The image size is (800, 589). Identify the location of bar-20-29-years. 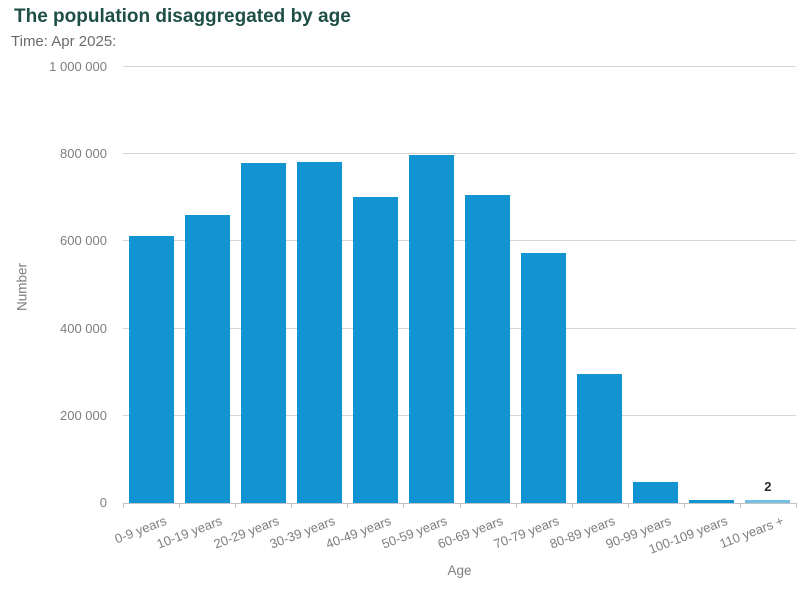
(263, 333).